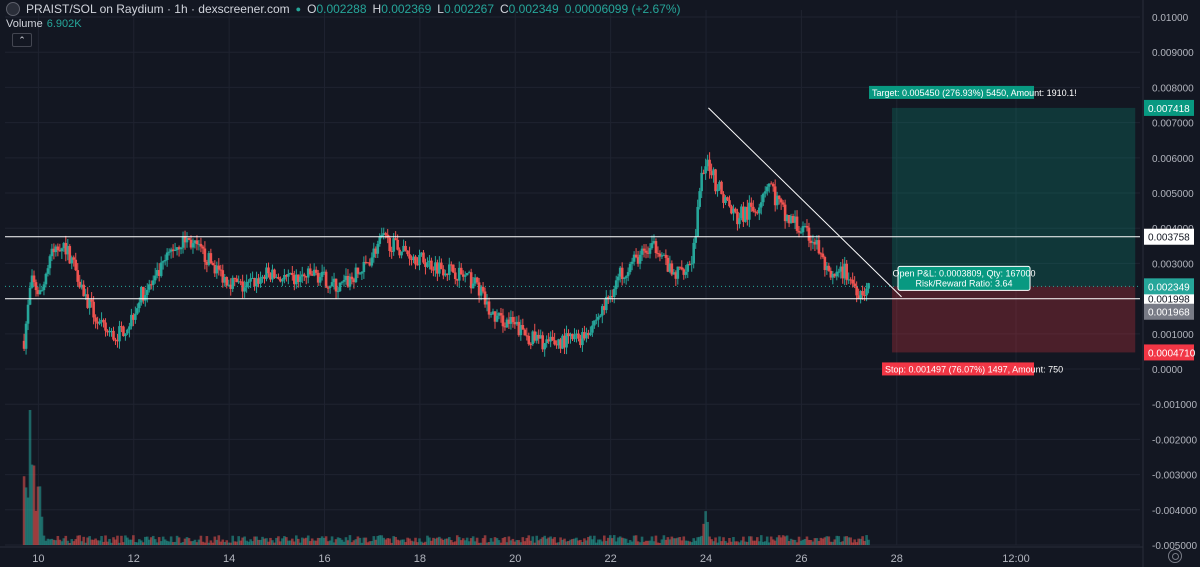 The image size is (1200, 567). I want to click on volume-legend: Volume 6.902K, so click(44, 24).